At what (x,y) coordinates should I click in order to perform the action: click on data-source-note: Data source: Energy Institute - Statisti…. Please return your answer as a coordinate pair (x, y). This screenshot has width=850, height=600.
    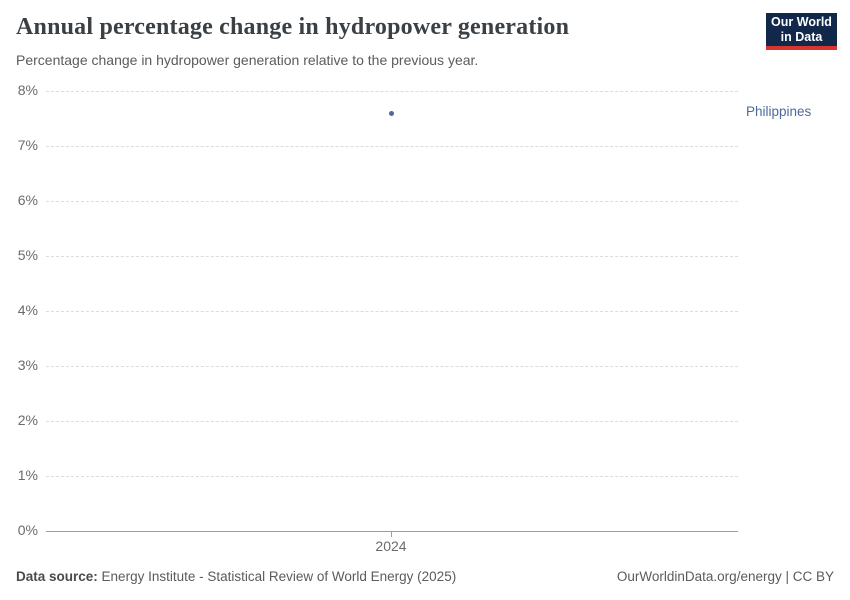
    Looking at the image, I should click on (236, 576).